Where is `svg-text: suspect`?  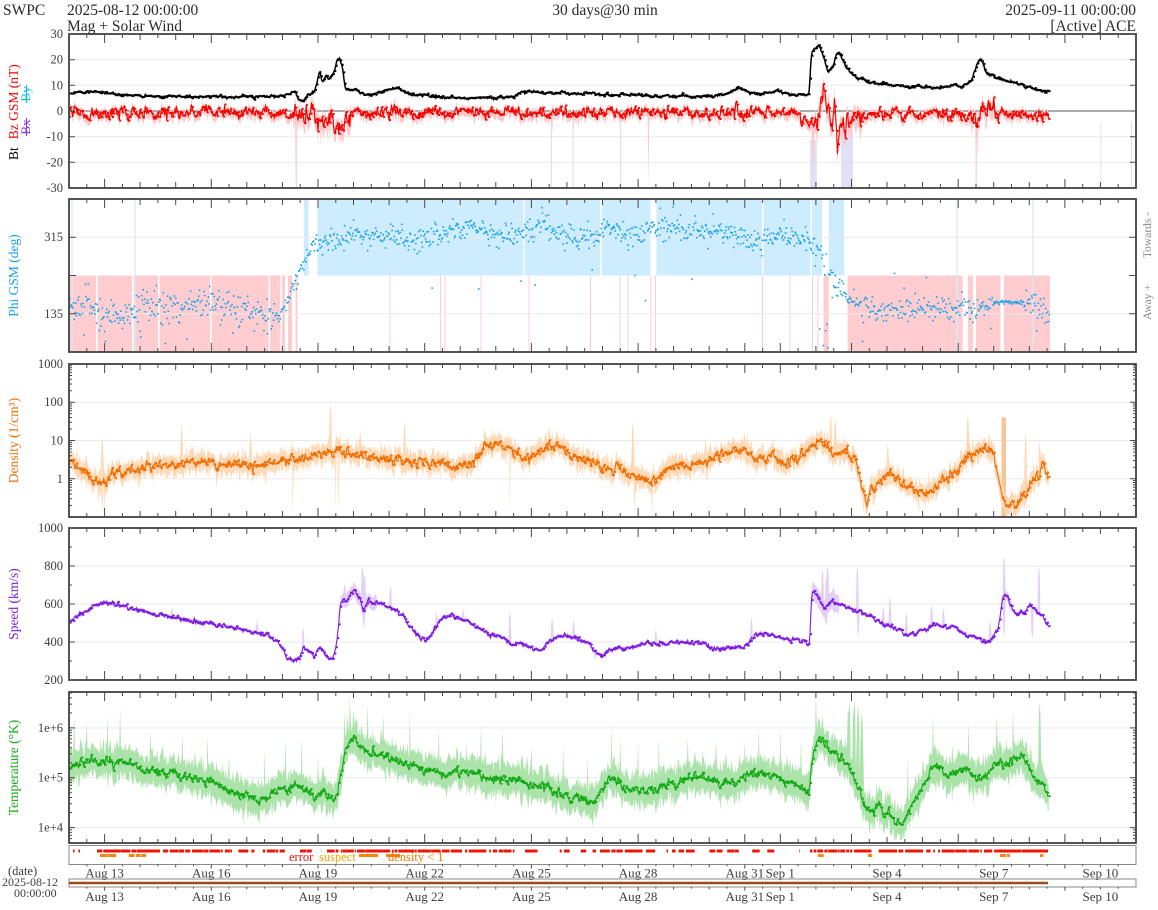 svg-text: suspect is located at coordinates (337, 857).